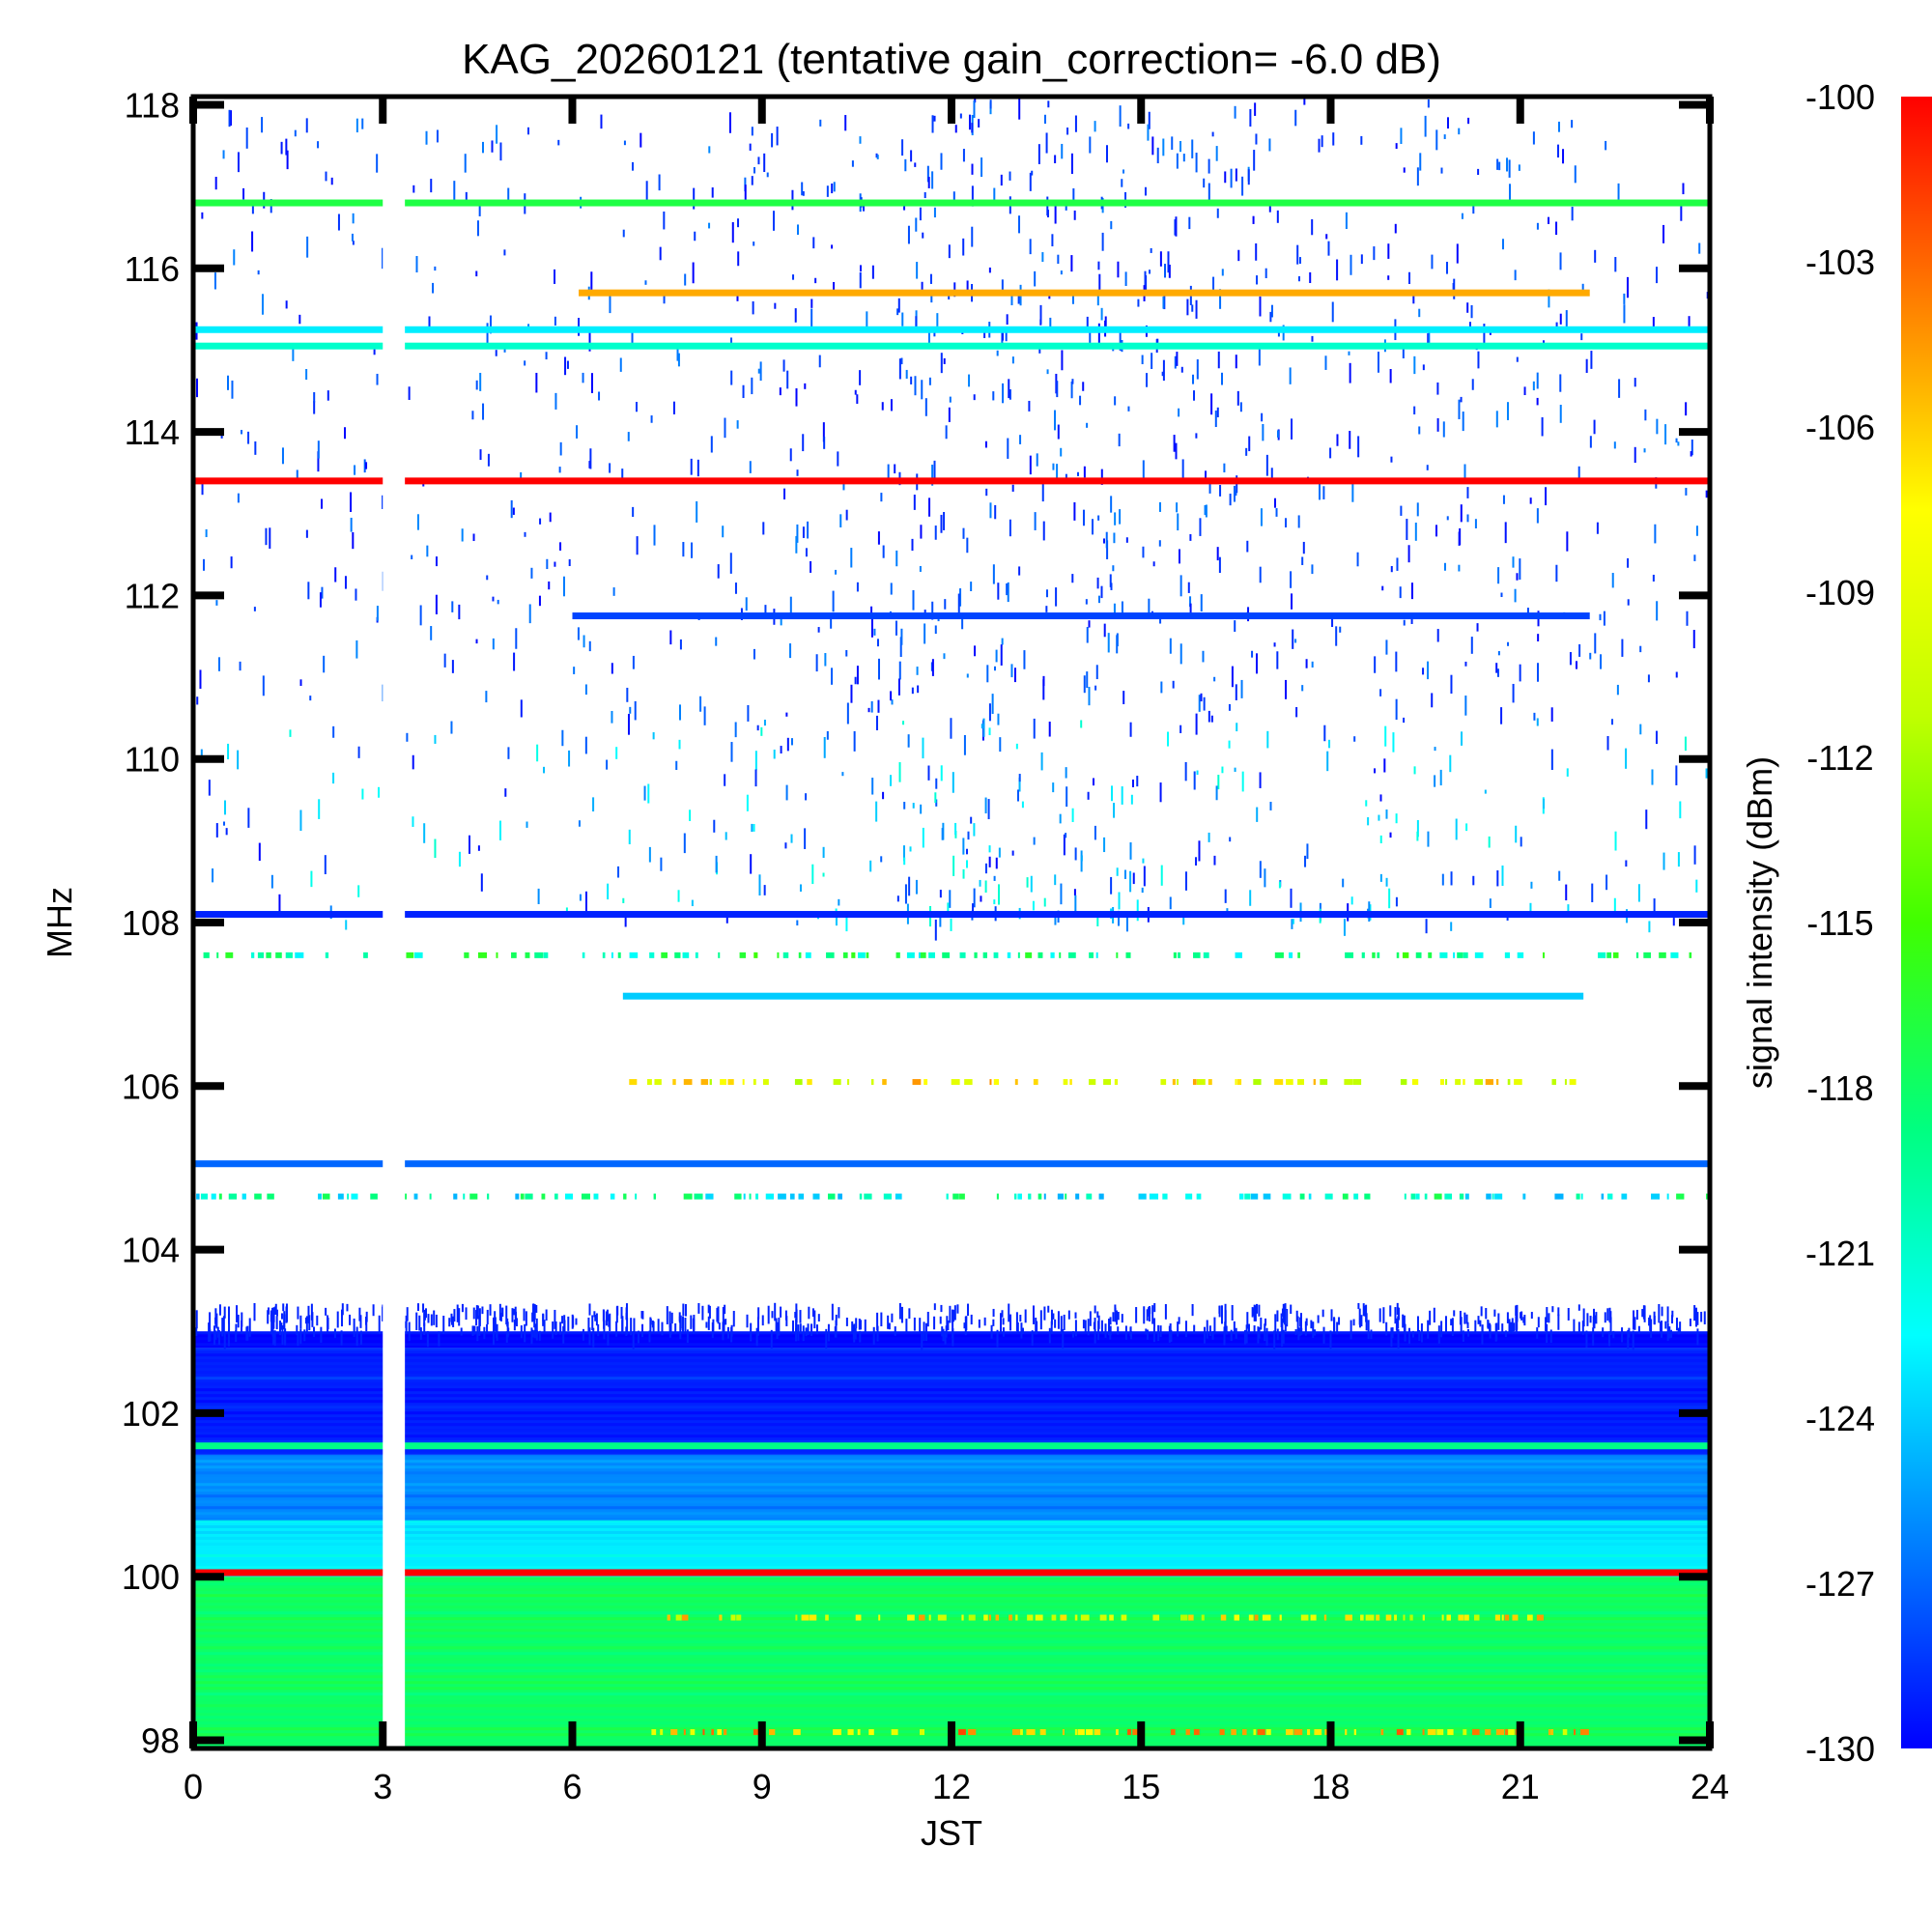 The image size is (1932, 1932). I want to click on signal-line, so click(951, 203).